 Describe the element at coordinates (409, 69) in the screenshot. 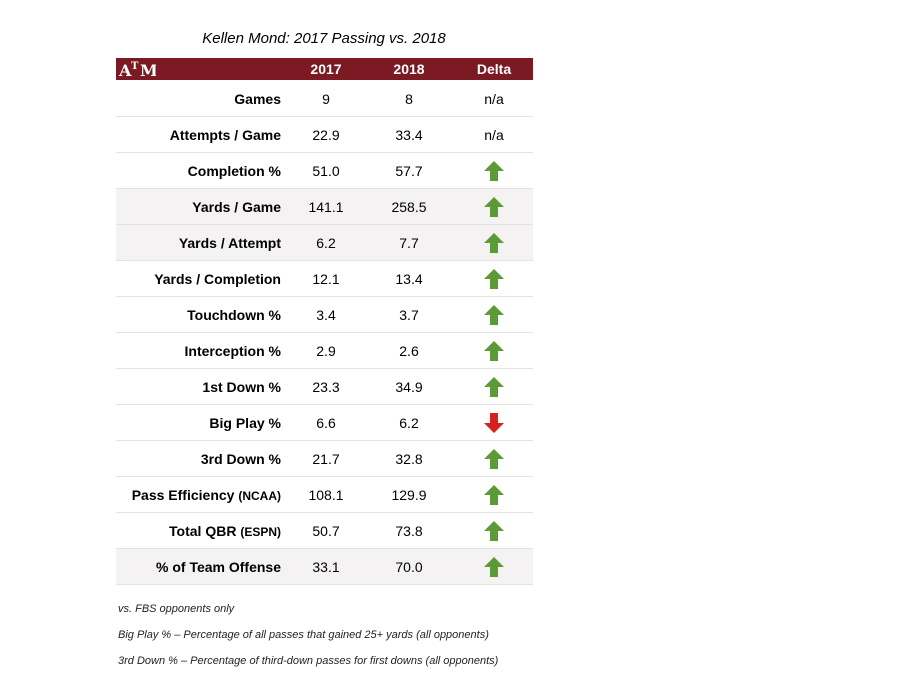

I see `header-2018: 2018` at that location.